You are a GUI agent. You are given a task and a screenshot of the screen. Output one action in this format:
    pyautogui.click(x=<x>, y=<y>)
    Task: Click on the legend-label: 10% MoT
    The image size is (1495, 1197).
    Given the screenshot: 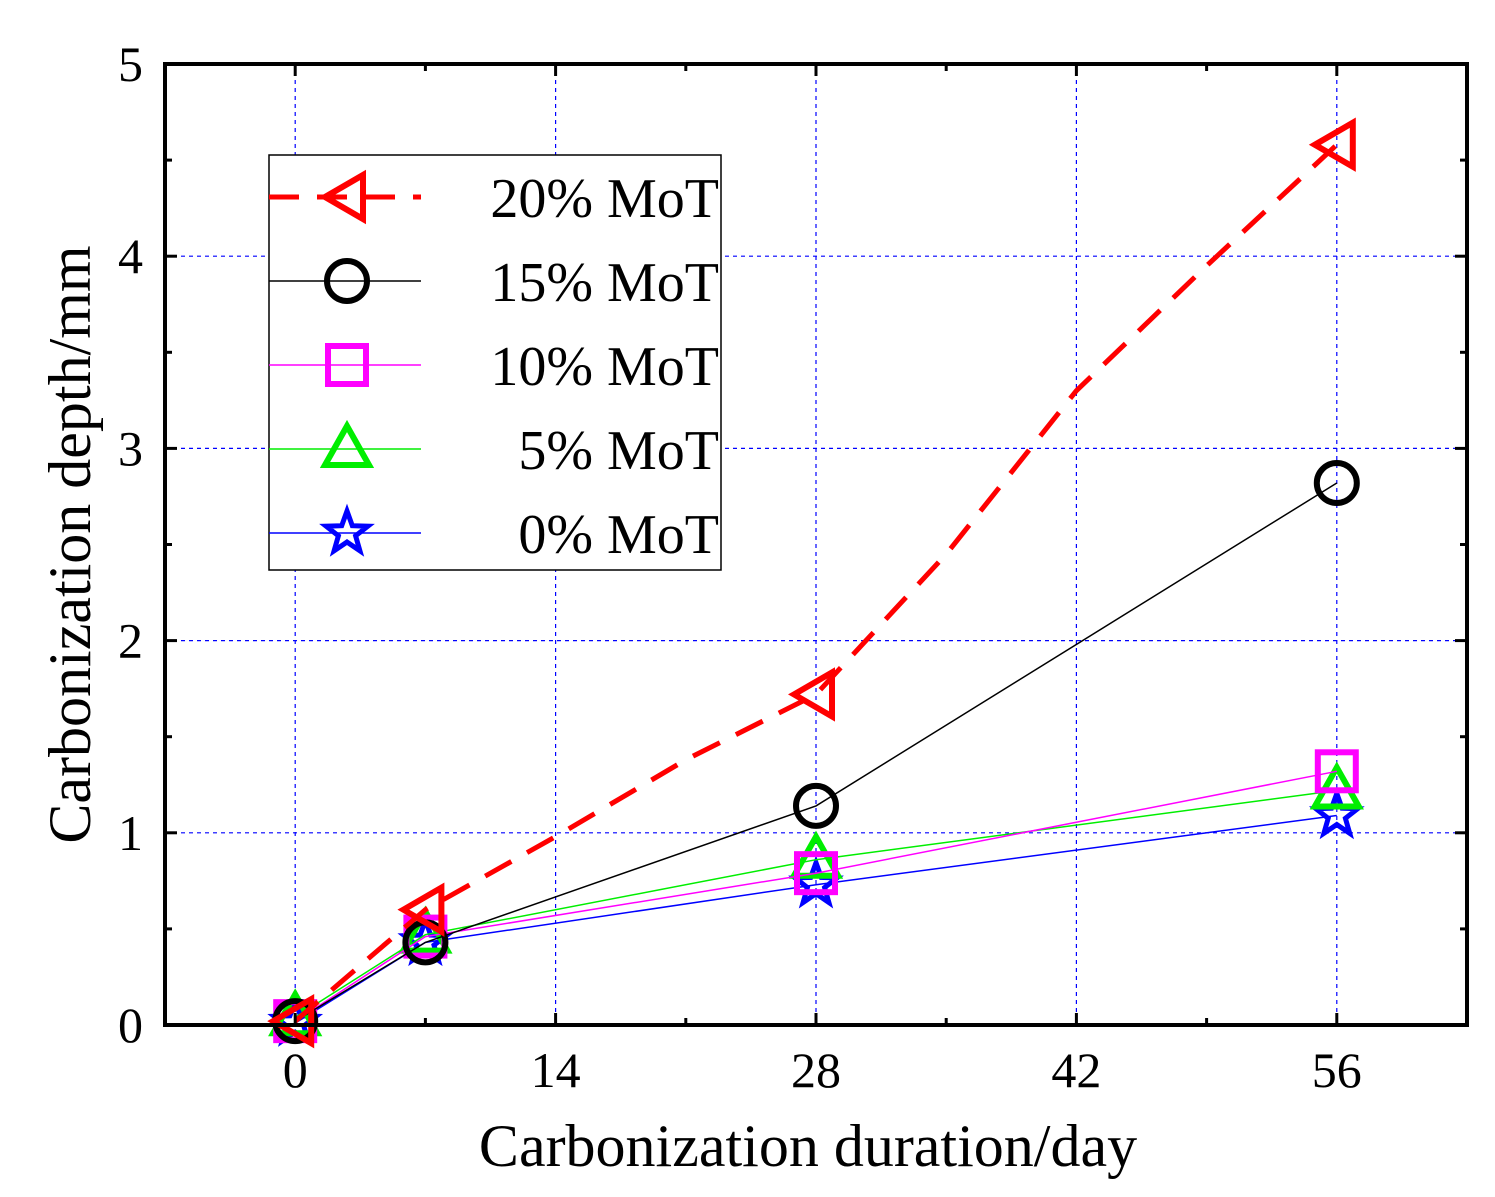 What is the action you would take?
    pyautogui.click(x=604, y=367)
    